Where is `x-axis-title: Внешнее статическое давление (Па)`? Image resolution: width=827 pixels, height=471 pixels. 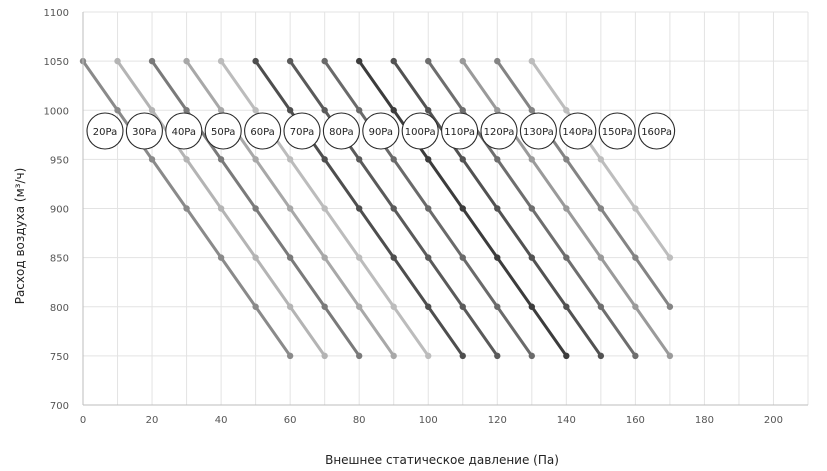 x-axis-title: Внешнее статическое давление (Па) is located at coordinates (442, 460).